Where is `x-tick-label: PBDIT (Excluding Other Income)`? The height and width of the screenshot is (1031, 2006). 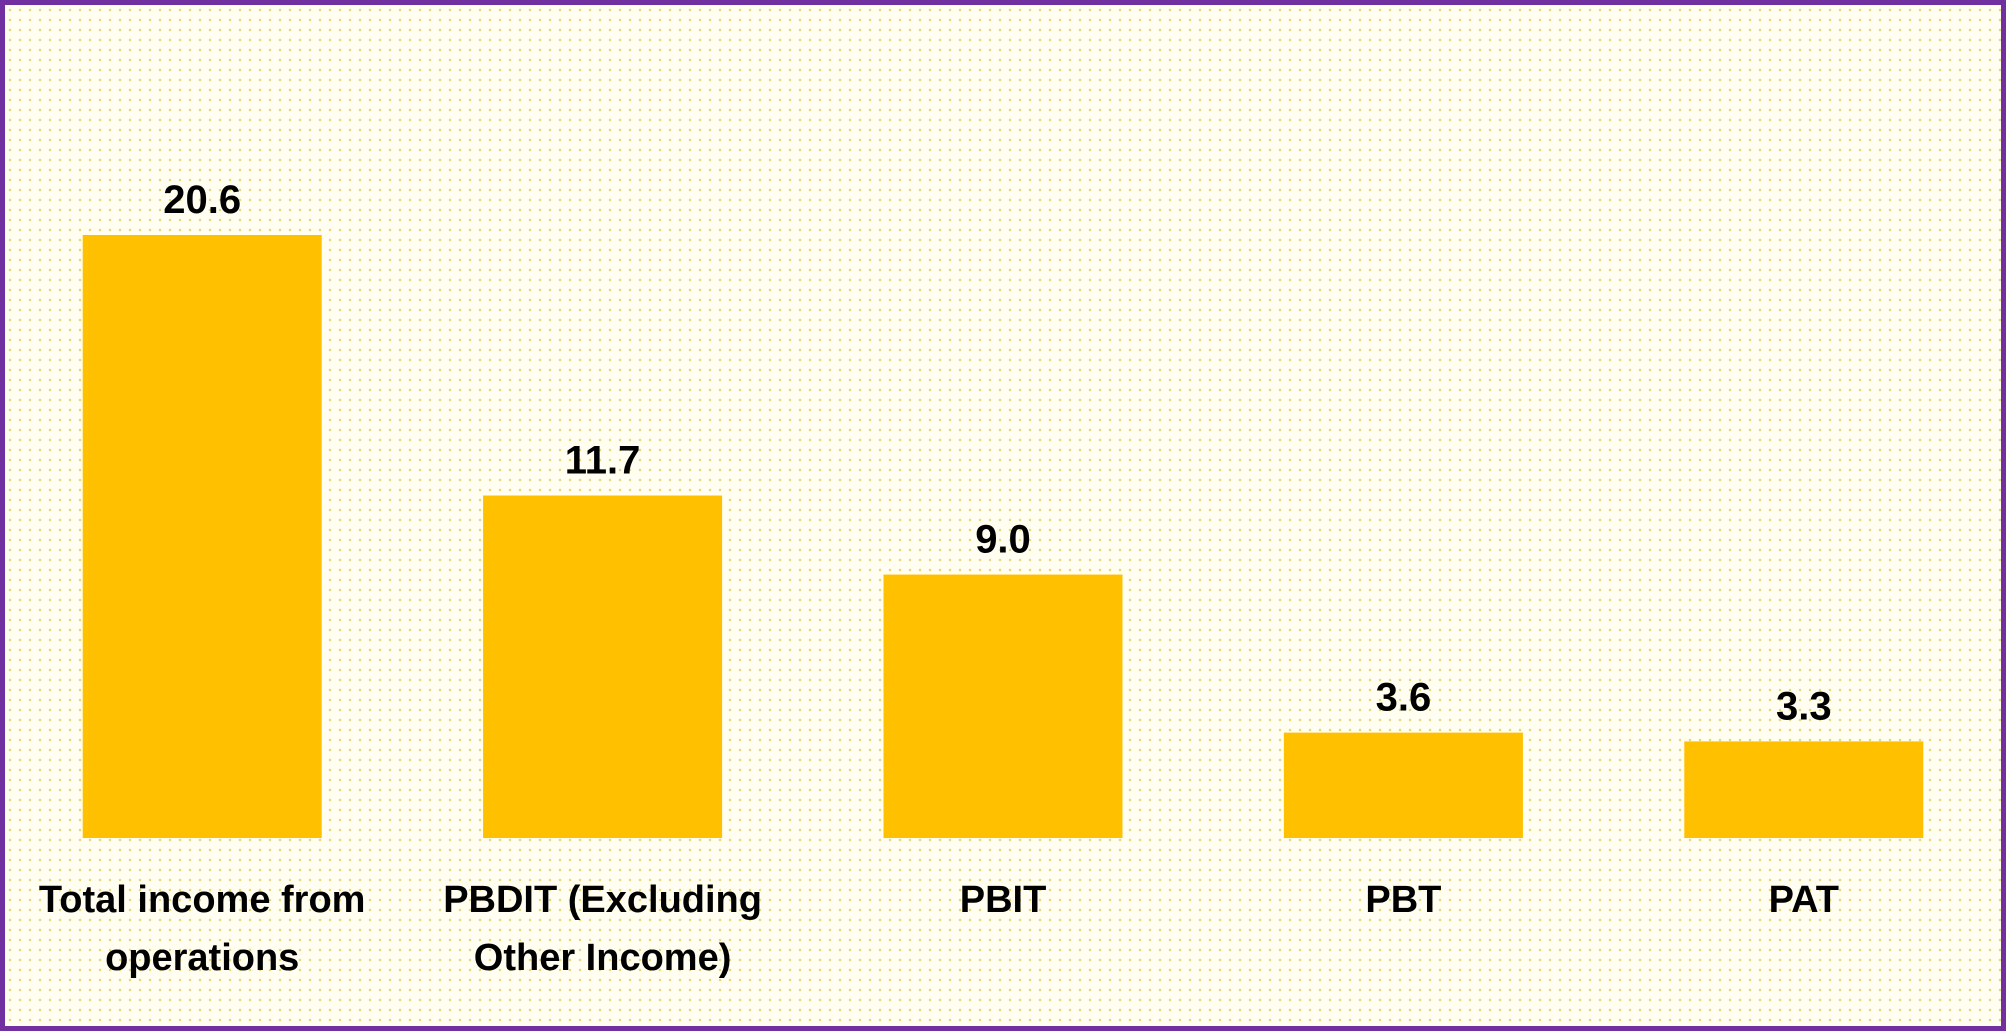
x-tick-label: PBDIT (Excluding Other Income) is located at coordinates (602, 929).